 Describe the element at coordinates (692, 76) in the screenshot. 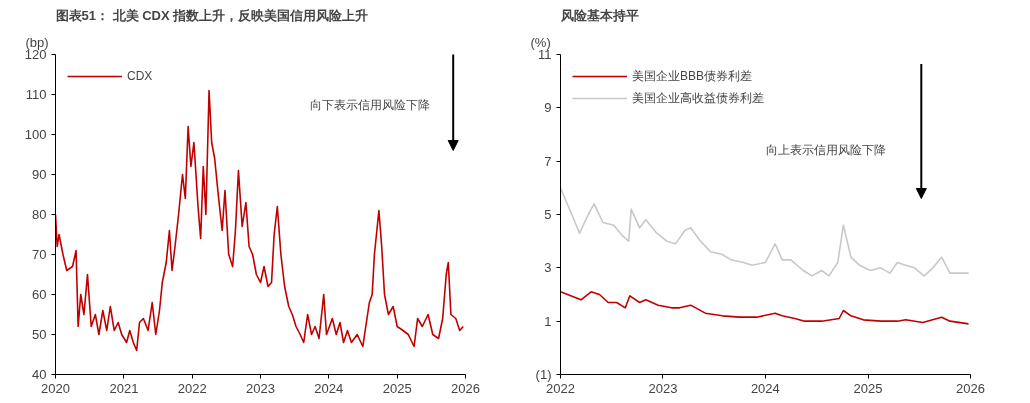

I see `legend-label: 美国企业BBB债券利差` at that location.